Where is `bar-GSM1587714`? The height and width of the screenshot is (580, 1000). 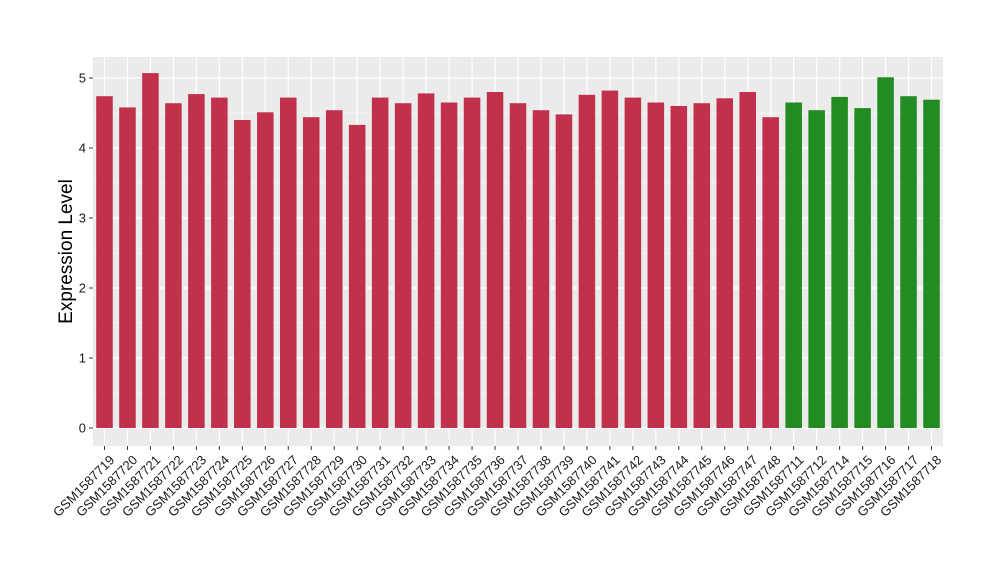 bar-GSM1587714 is located at coordinates (839, 262).